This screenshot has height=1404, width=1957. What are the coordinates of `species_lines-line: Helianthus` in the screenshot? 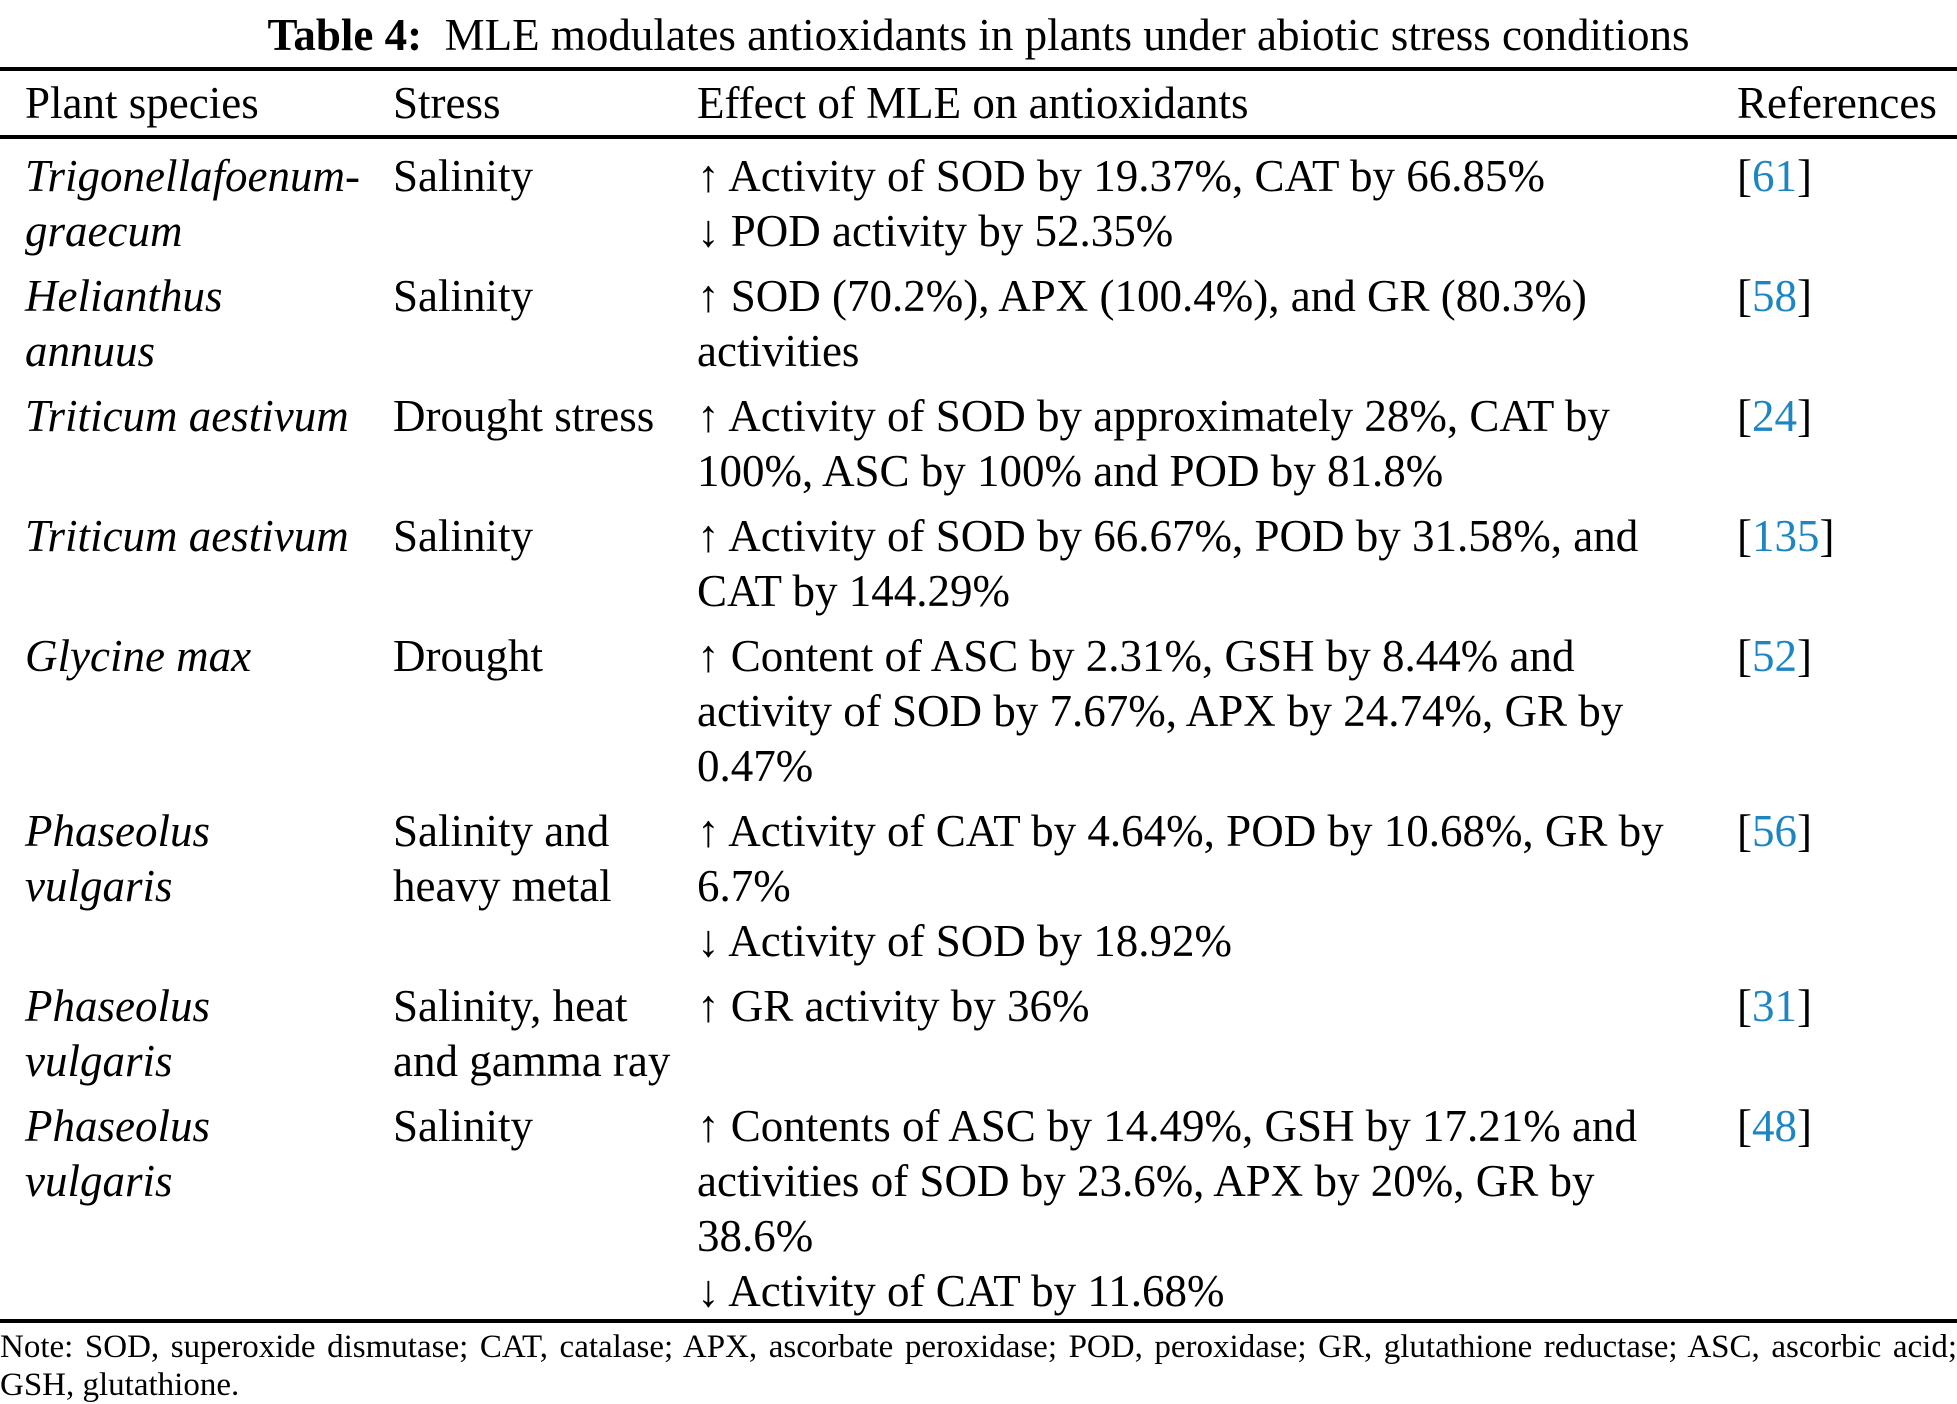 It's located at (124, 296).